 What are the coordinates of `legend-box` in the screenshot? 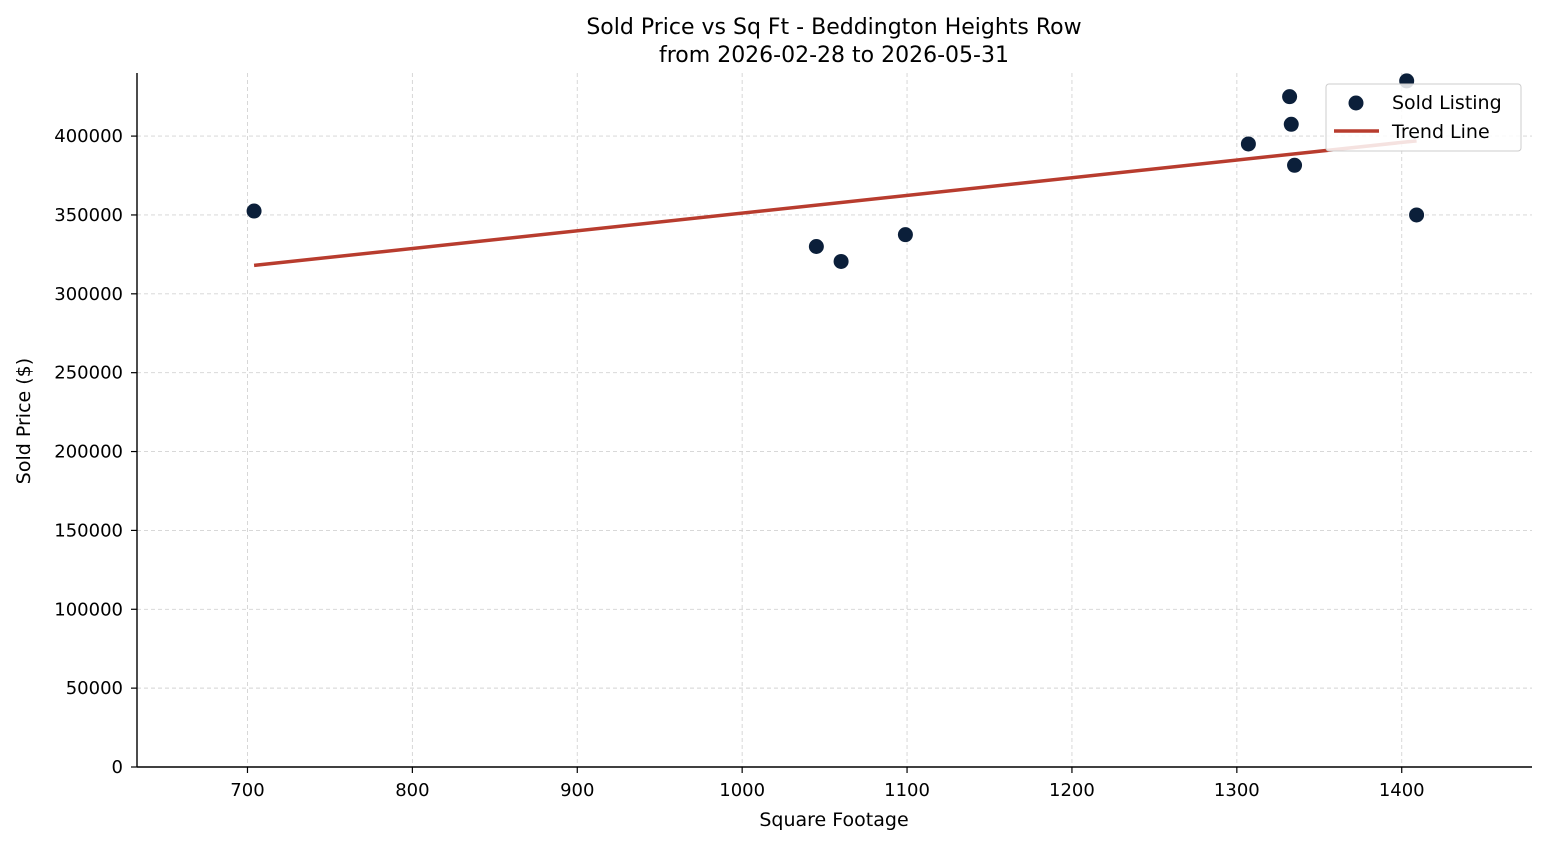 It's located at (1423, 117).